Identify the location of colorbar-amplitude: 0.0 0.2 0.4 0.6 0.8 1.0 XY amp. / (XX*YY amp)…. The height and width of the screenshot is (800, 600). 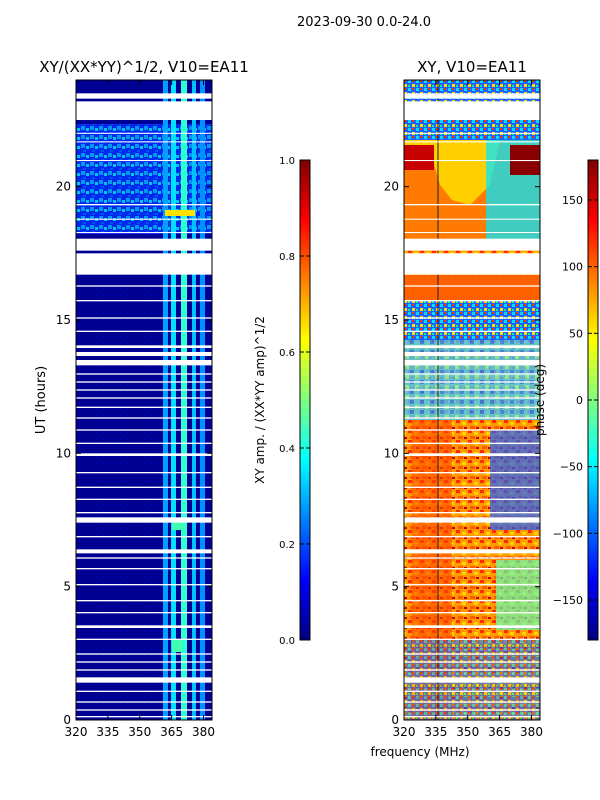
(282, 401).